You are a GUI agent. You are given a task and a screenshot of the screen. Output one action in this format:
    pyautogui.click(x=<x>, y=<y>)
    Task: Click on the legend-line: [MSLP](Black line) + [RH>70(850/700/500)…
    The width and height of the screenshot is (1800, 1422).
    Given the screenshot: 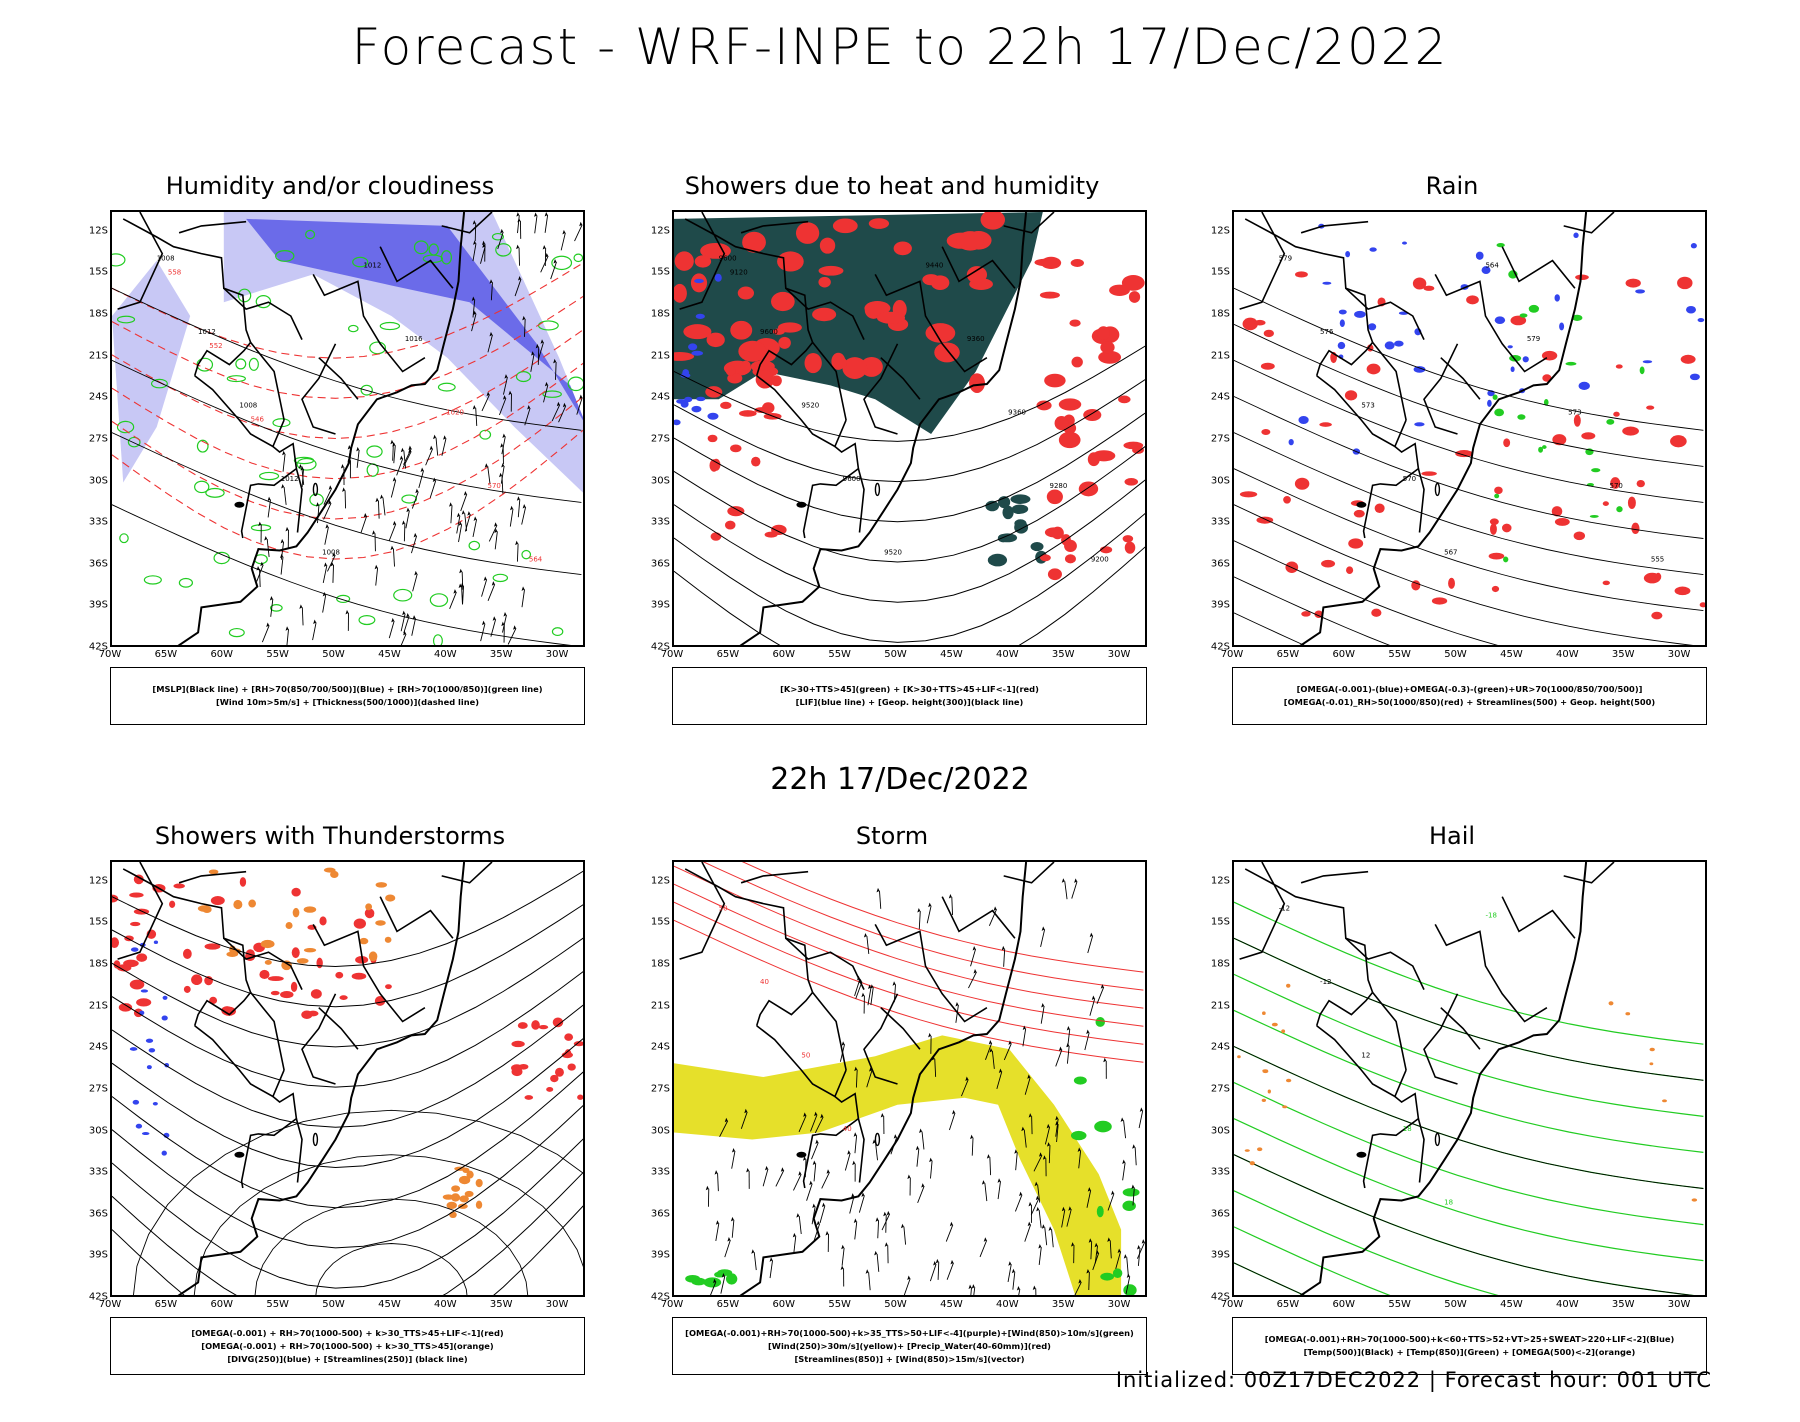 What is the action you would take?
    pyautogui.click(x=347, y=689)
    